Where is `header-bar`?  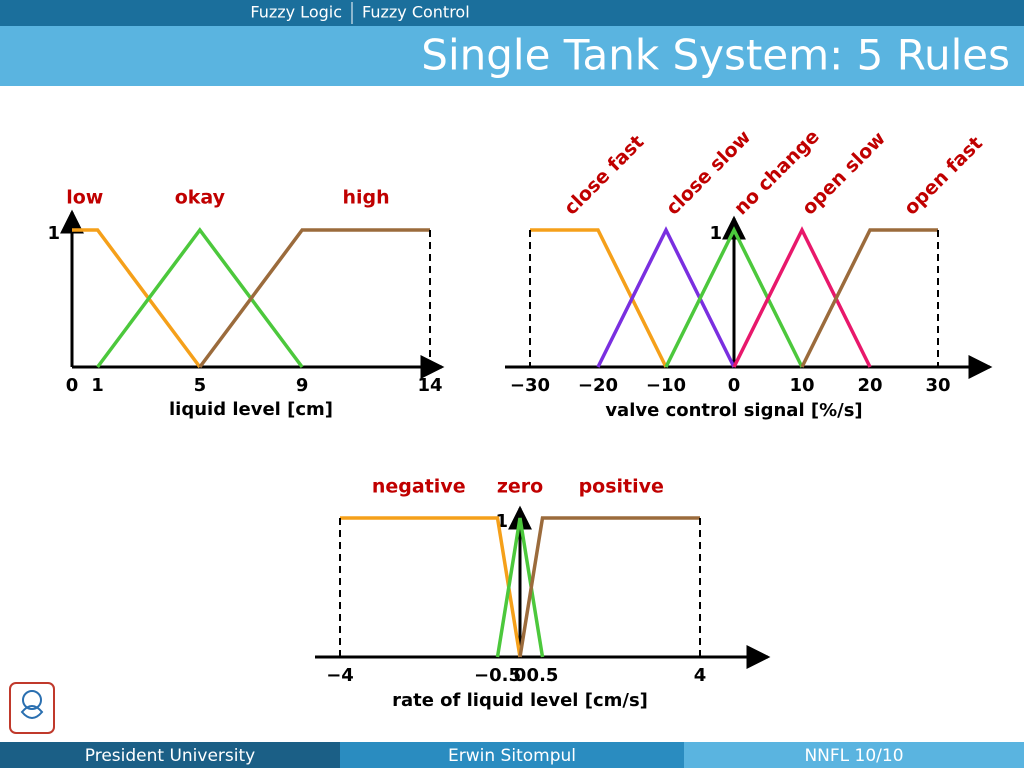
header-bar is located at coordinates (512, 13).